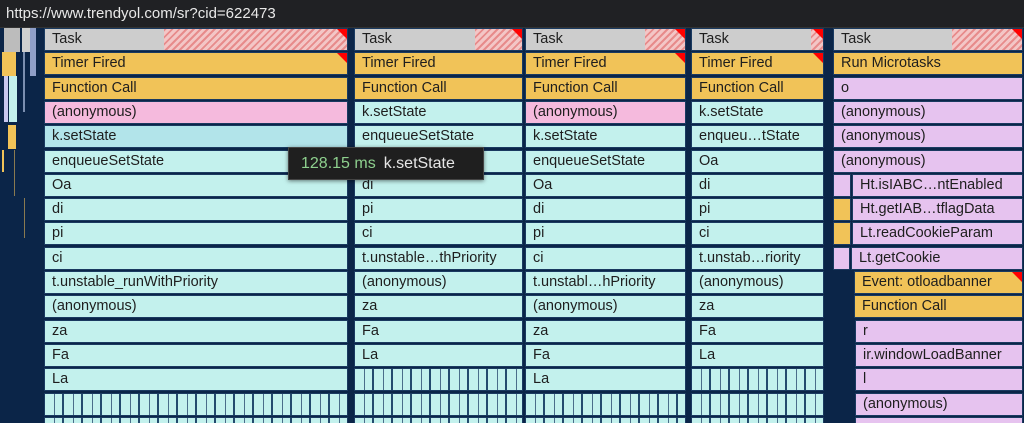  What do you see at coordinates (939, 380) in the screenshot?
I see `flame-block: l` at bounding box center [939, 380].